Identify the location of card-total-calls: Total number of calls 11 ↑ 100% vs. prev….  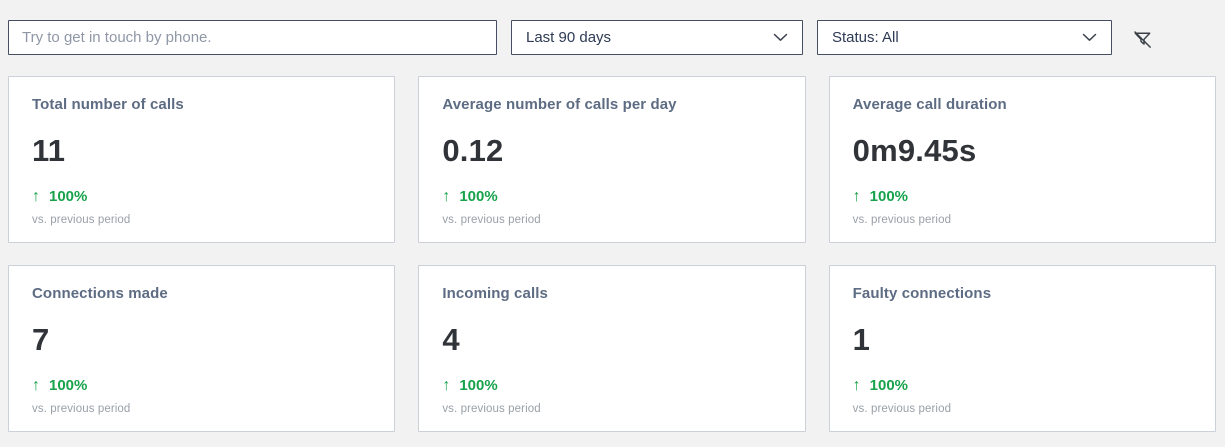
(202, 159).